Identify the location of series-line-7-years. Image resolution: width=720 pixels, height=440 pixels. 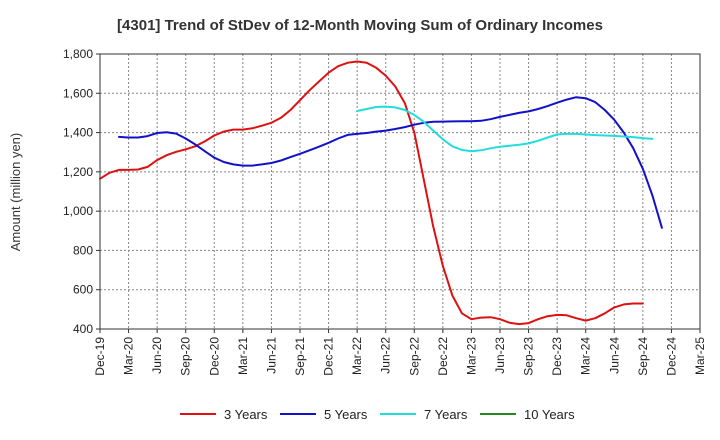
(505, 129).